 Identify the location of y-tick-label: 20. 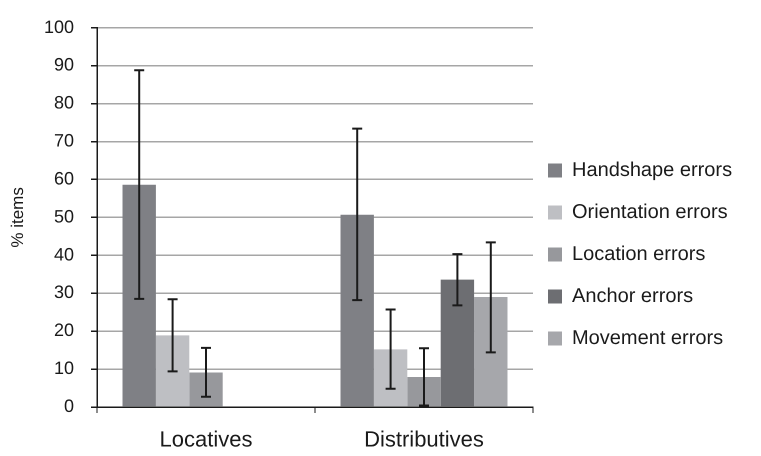
(64, 330).